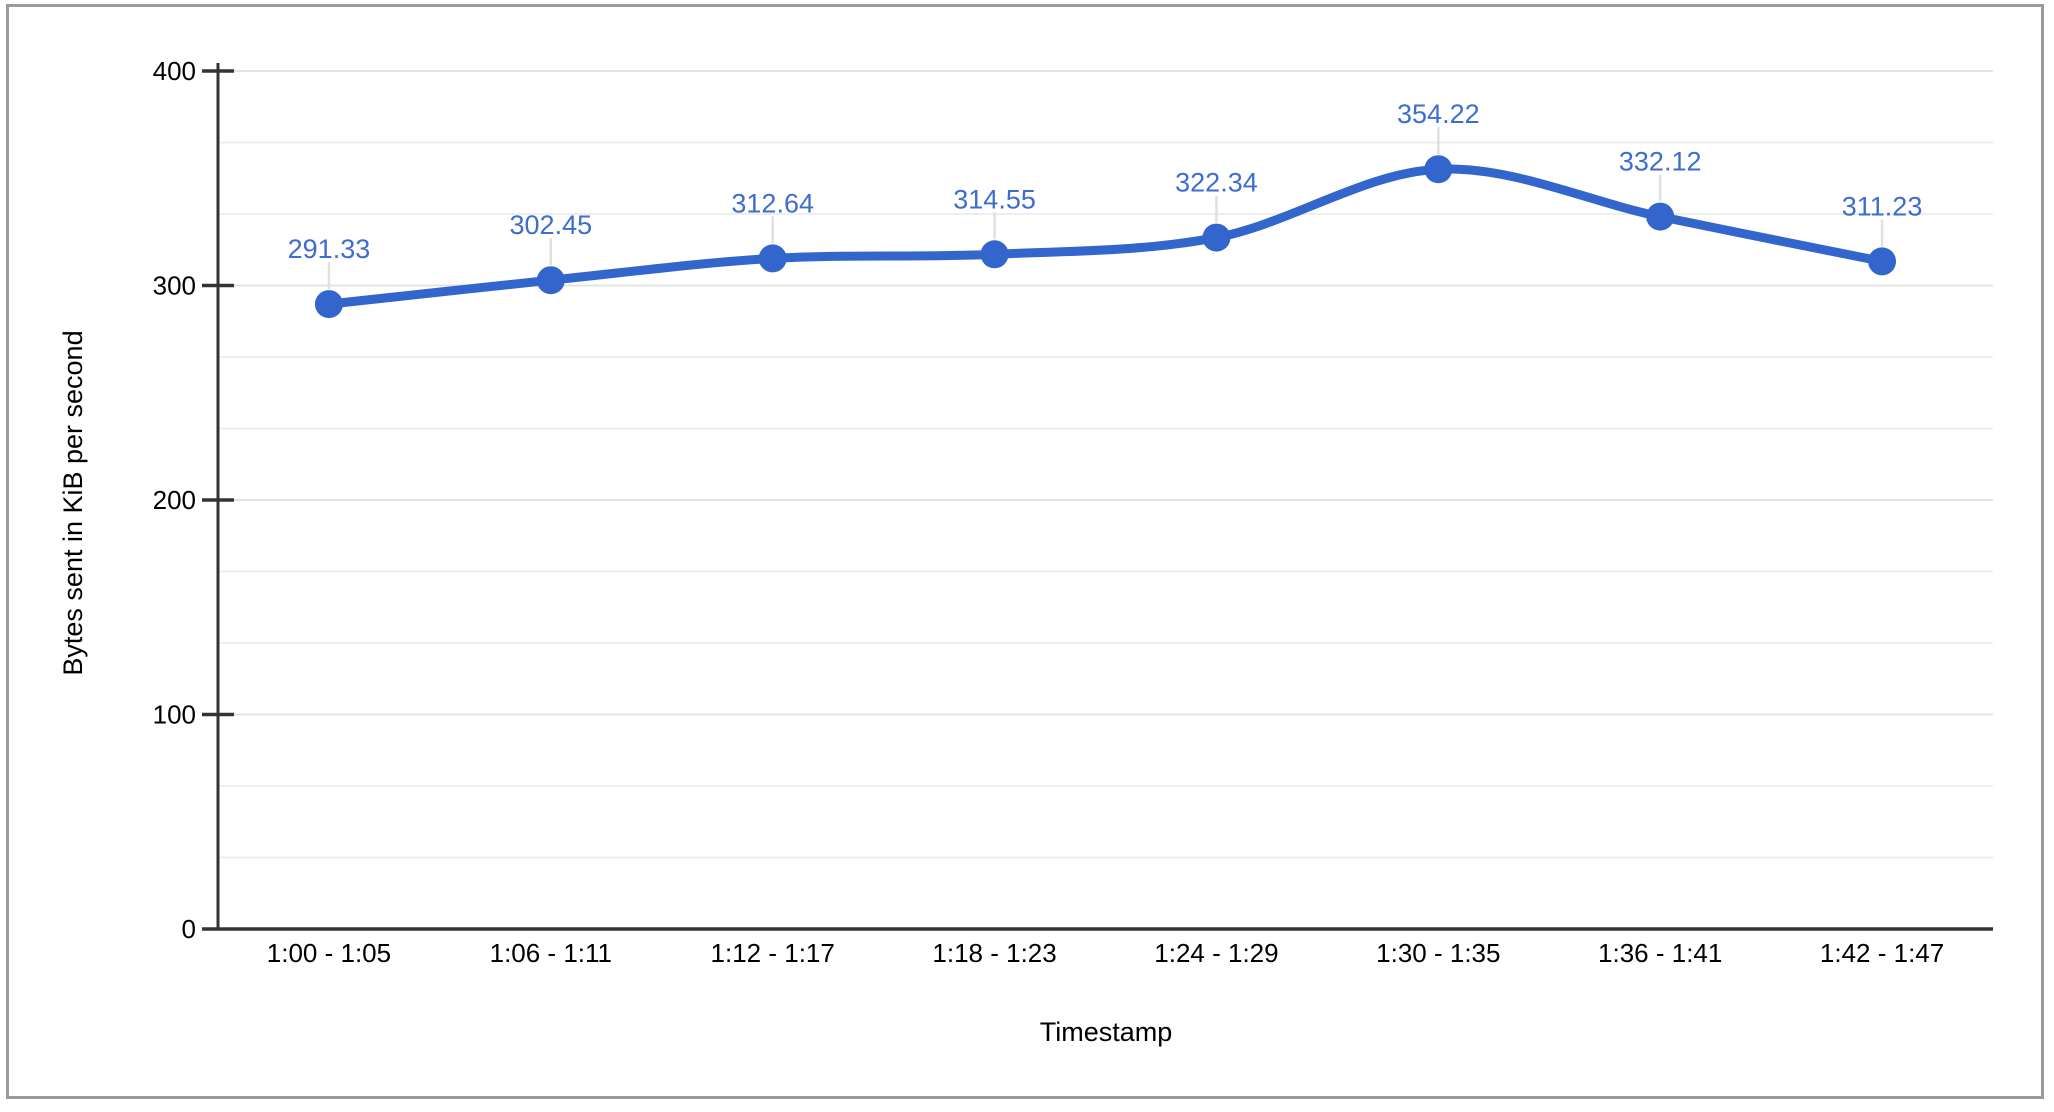 Image resolution: width=2054 pixels, height=1112 pixels. Describe the element at coordinates (174, 286) in the screenshot. I see `y-tick-label: 300` at that location.